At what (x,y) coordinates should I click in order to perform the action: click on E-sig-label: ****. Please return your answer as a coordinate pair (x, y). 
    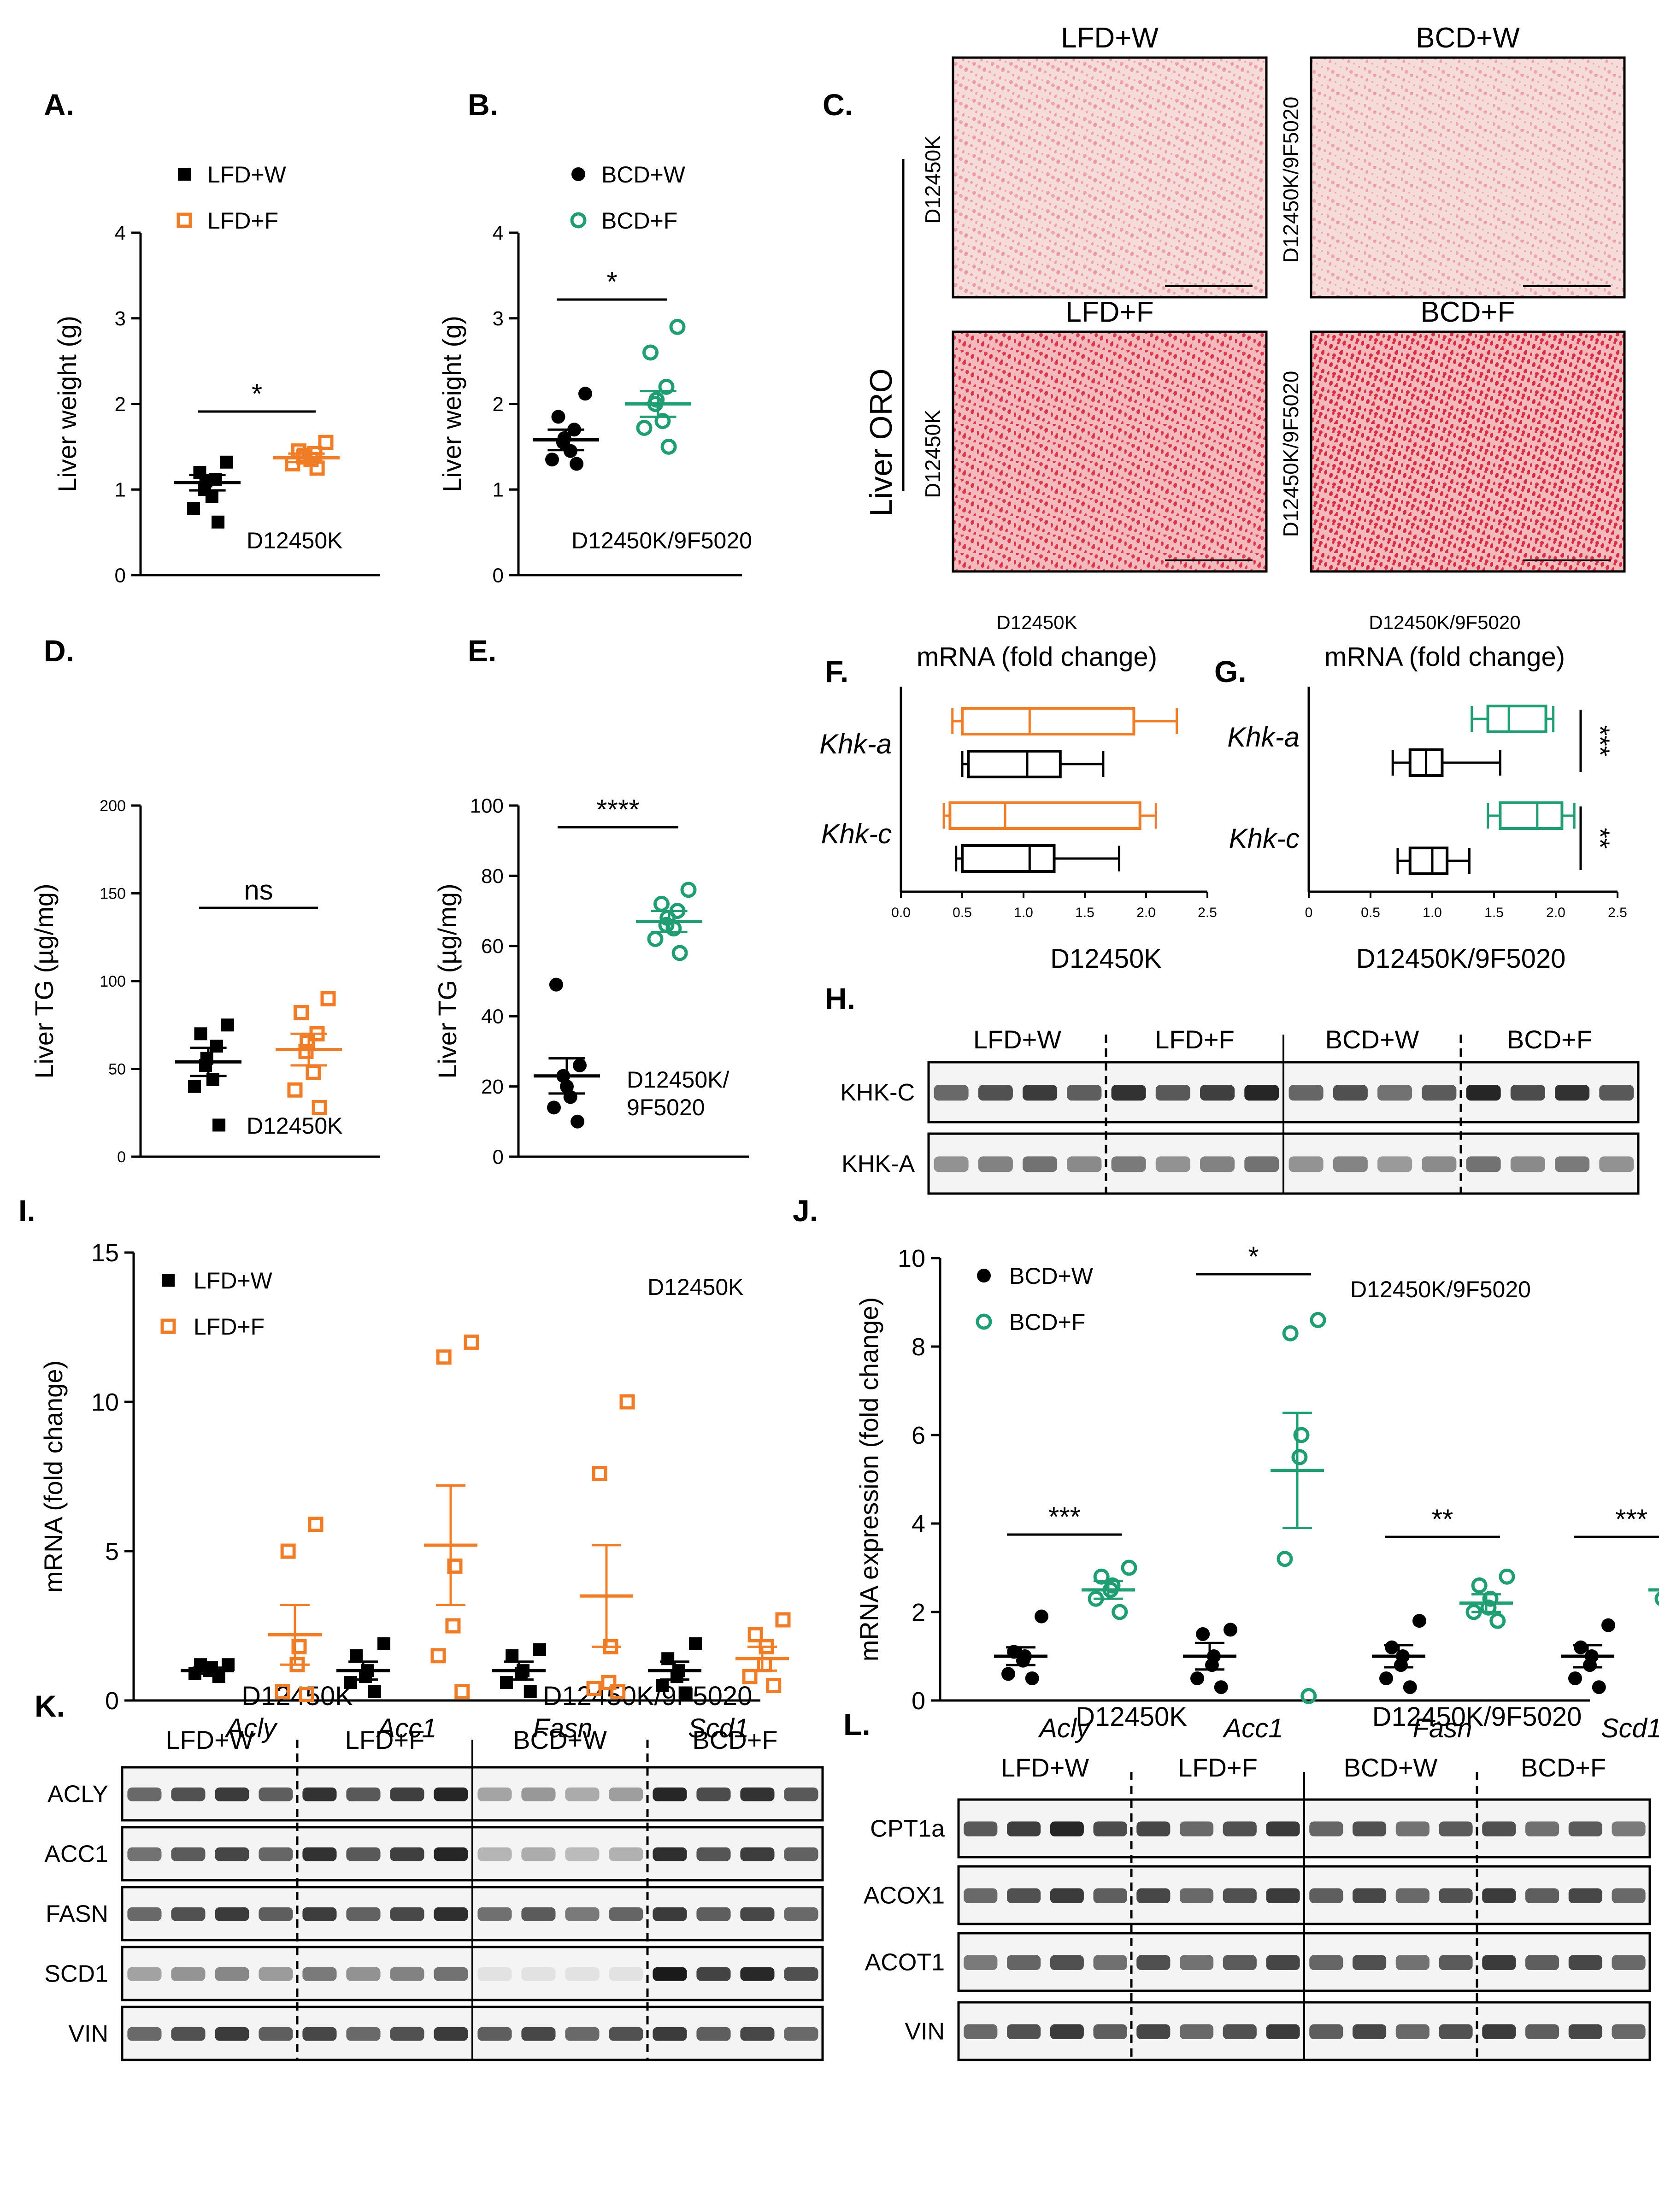
    Looking at the image, I should click on (617, 809).